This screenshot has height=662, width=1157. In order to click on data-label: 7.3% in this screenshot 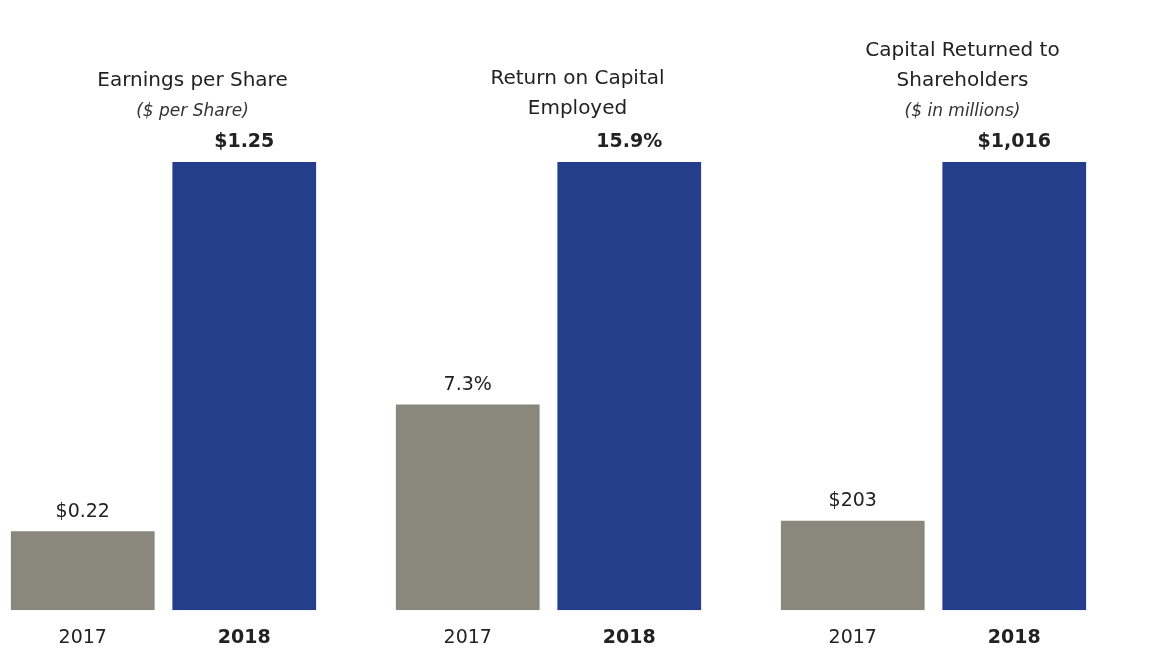, I will do `click(467, 382)`.